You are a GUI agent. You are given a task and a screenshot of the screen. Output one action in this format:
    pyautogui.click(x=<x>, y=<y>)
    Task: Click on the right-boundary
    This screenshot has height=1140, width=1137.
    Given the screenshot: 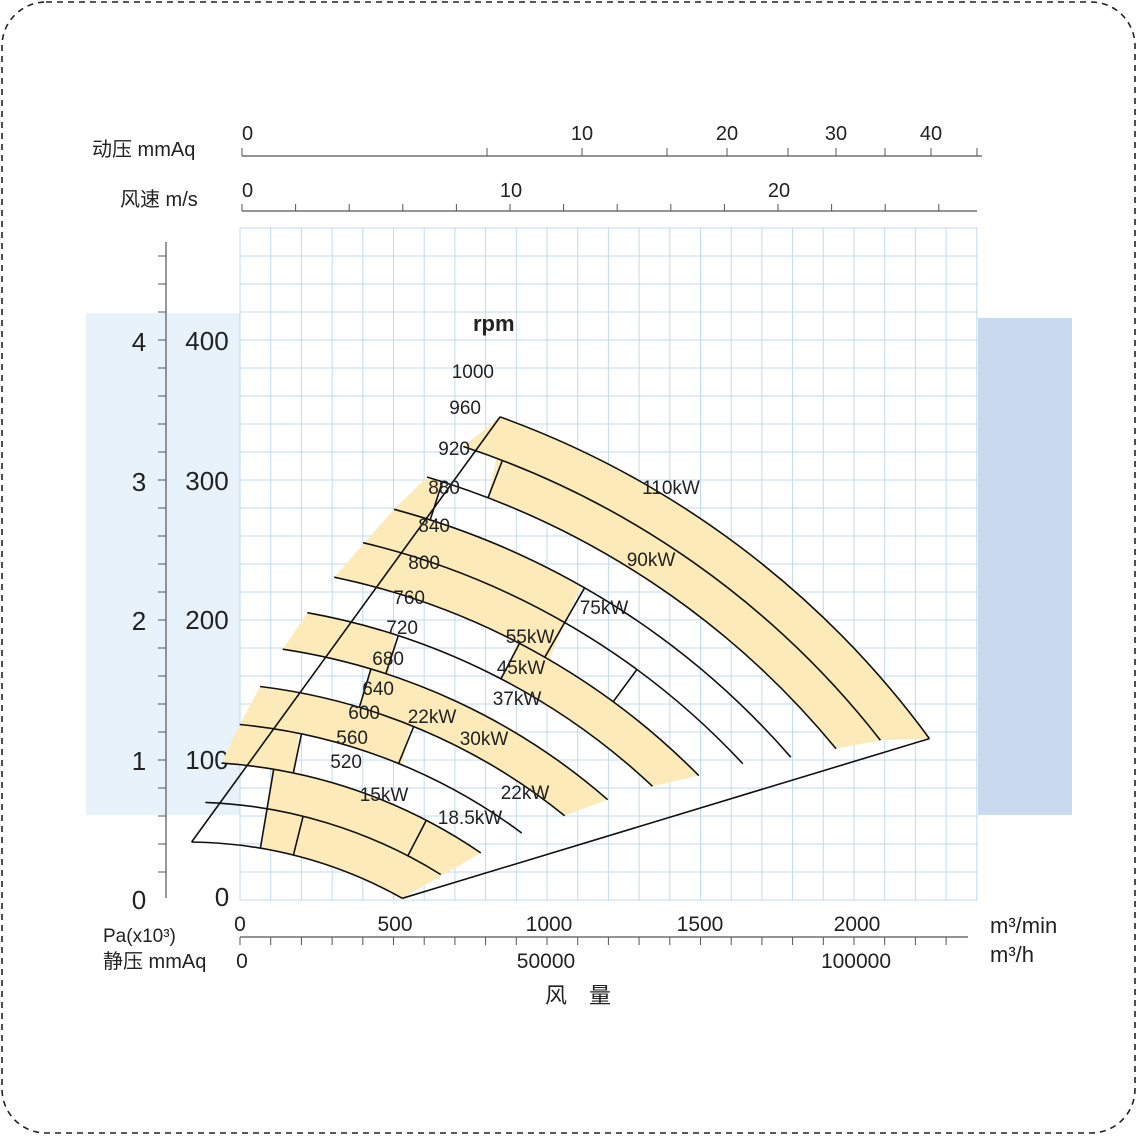 What is the action you would take?
    pyautogui.click(x=666, y=818)
    